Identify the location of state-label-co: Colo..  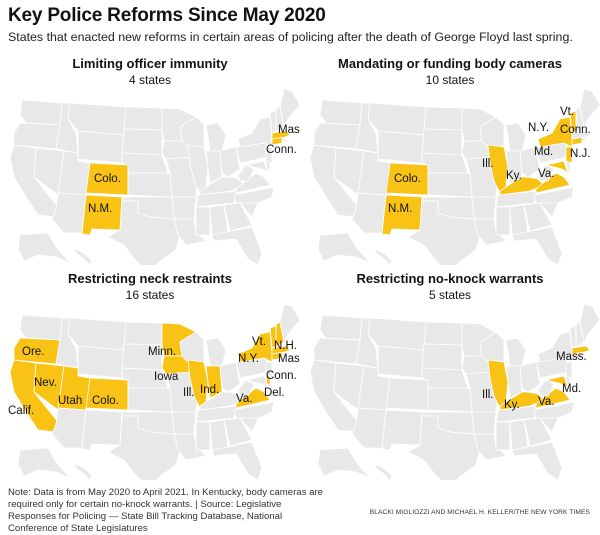
(105, 401).